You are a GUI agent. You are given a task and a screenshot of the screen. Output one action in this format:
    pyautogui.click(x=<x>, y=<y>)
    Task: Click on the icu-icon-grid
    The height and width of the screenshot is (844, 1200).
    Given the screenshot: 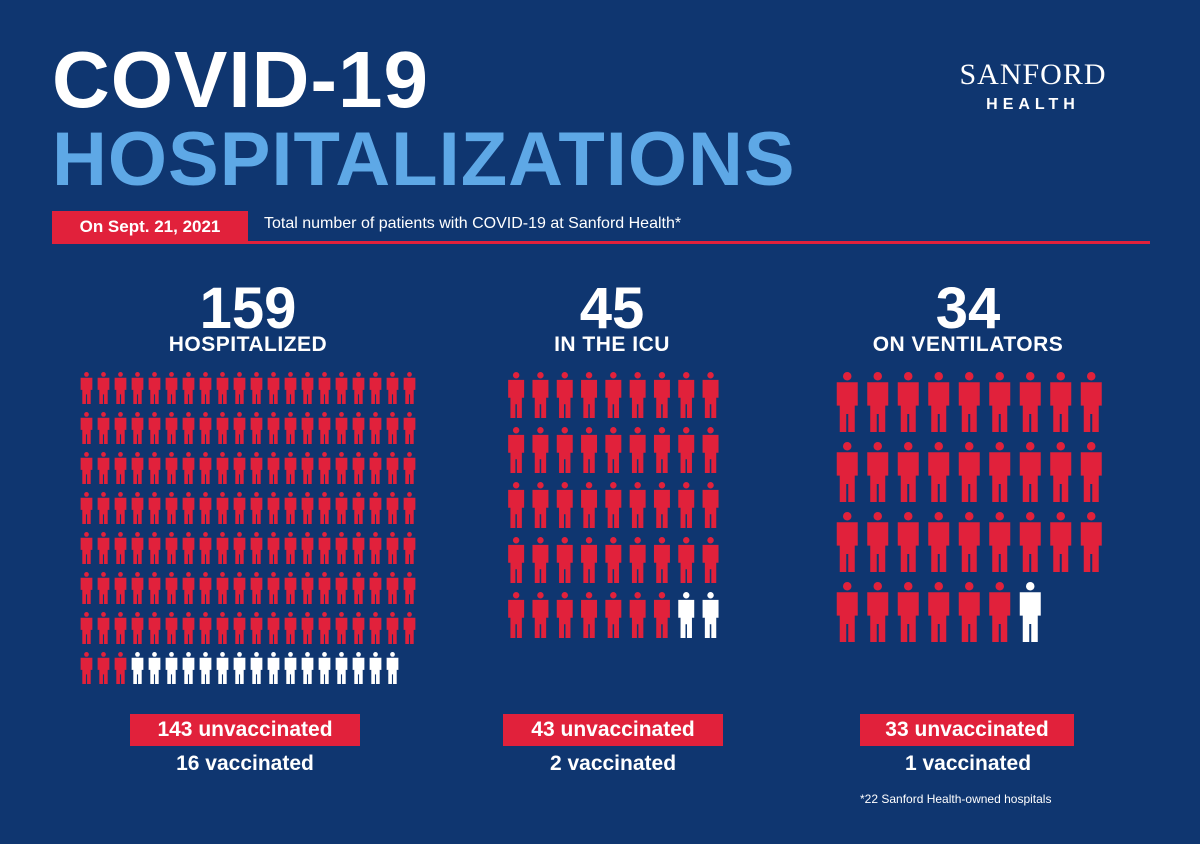 What is the action you would take?
    pyautogui.click(x=613, y=512)
    